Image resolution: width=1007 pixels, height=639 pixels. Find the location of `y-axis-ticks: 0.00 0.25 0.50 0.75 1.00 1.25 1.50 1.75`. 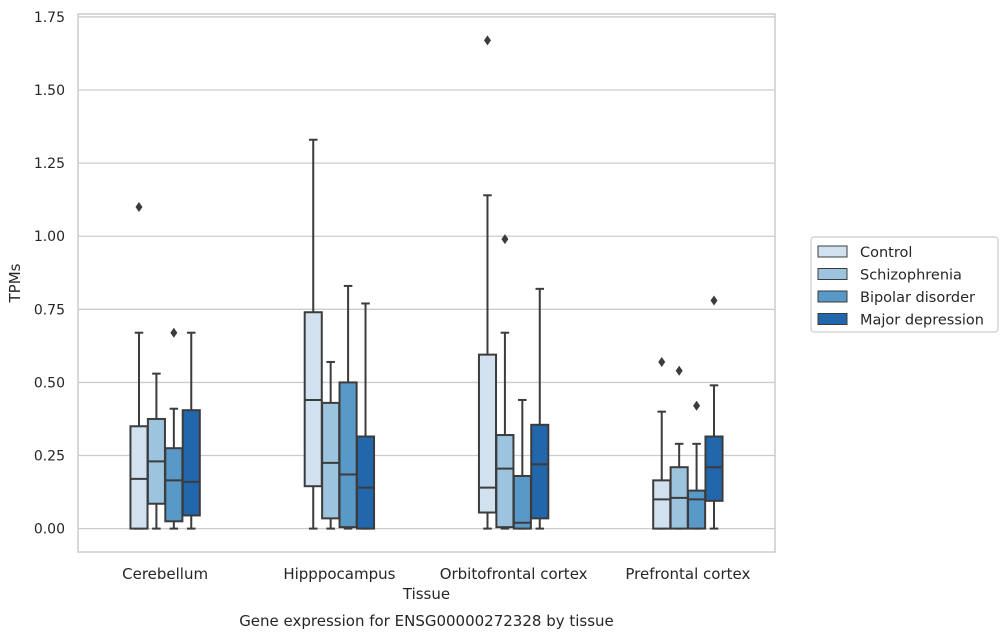

y-axis-ticks: 0.00 0.25 0.50 0.75 1.00 1.25 1.50 1.75 is located at coordinates (49, 274).